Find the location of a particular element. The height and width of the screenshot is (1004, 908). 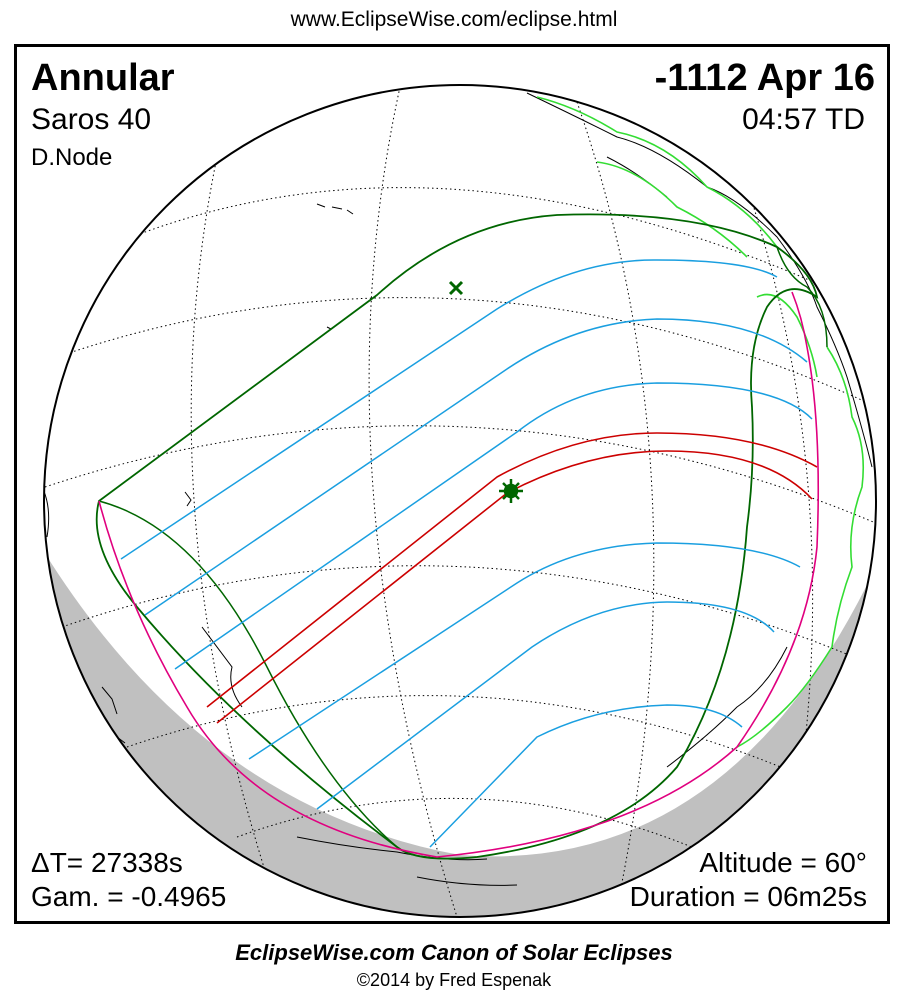

sun-altitude: Altitude = 60° is located at coordinates (783, 862).